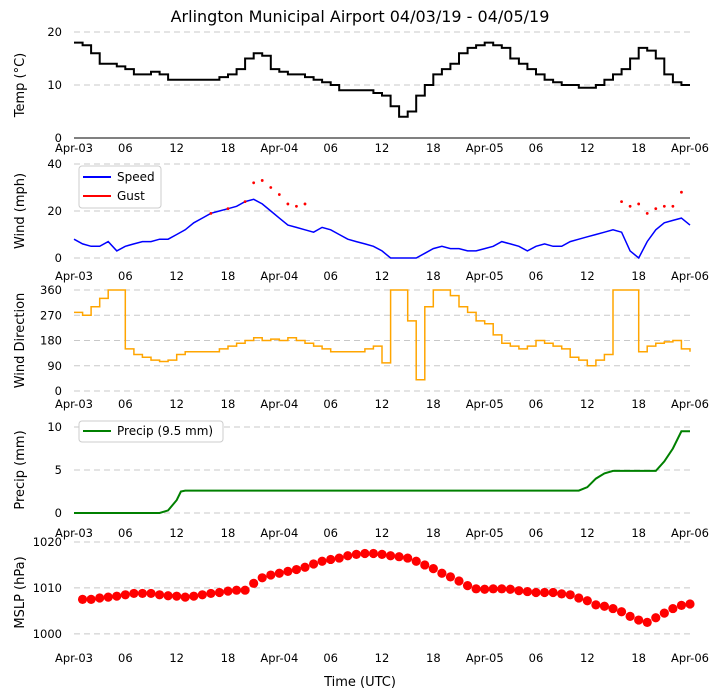 The height and width of the screenshot is (700, 720). Describe the element at coordinates (485, 276) in the screenshot. I see `wind-xtick-label: Apr-05` at that location.